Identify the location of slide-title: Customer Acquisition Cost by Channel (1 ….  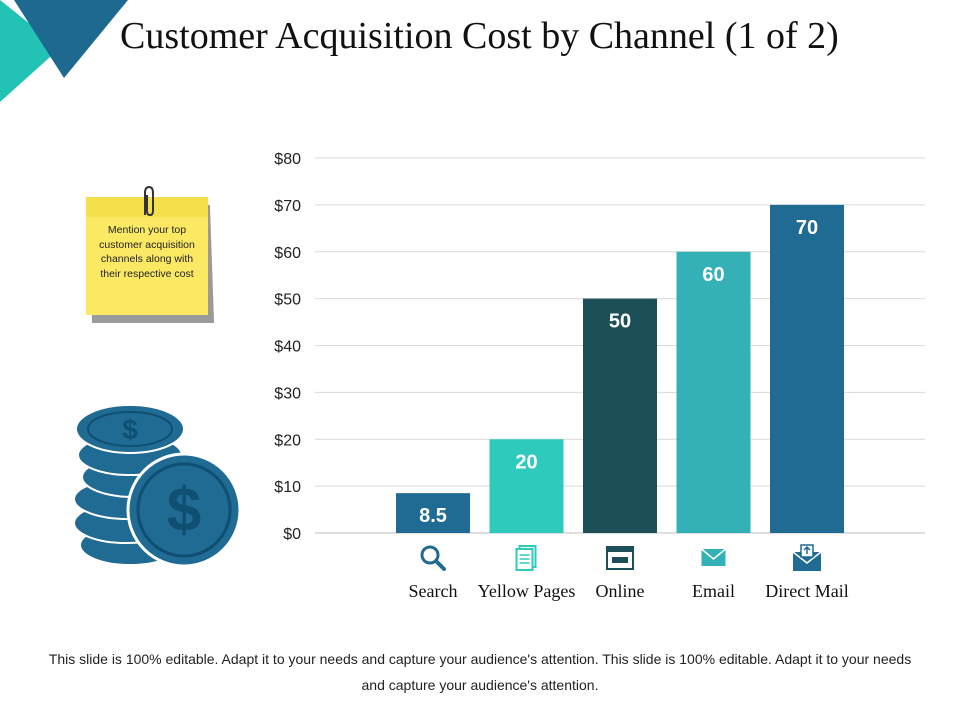
(479, 36).